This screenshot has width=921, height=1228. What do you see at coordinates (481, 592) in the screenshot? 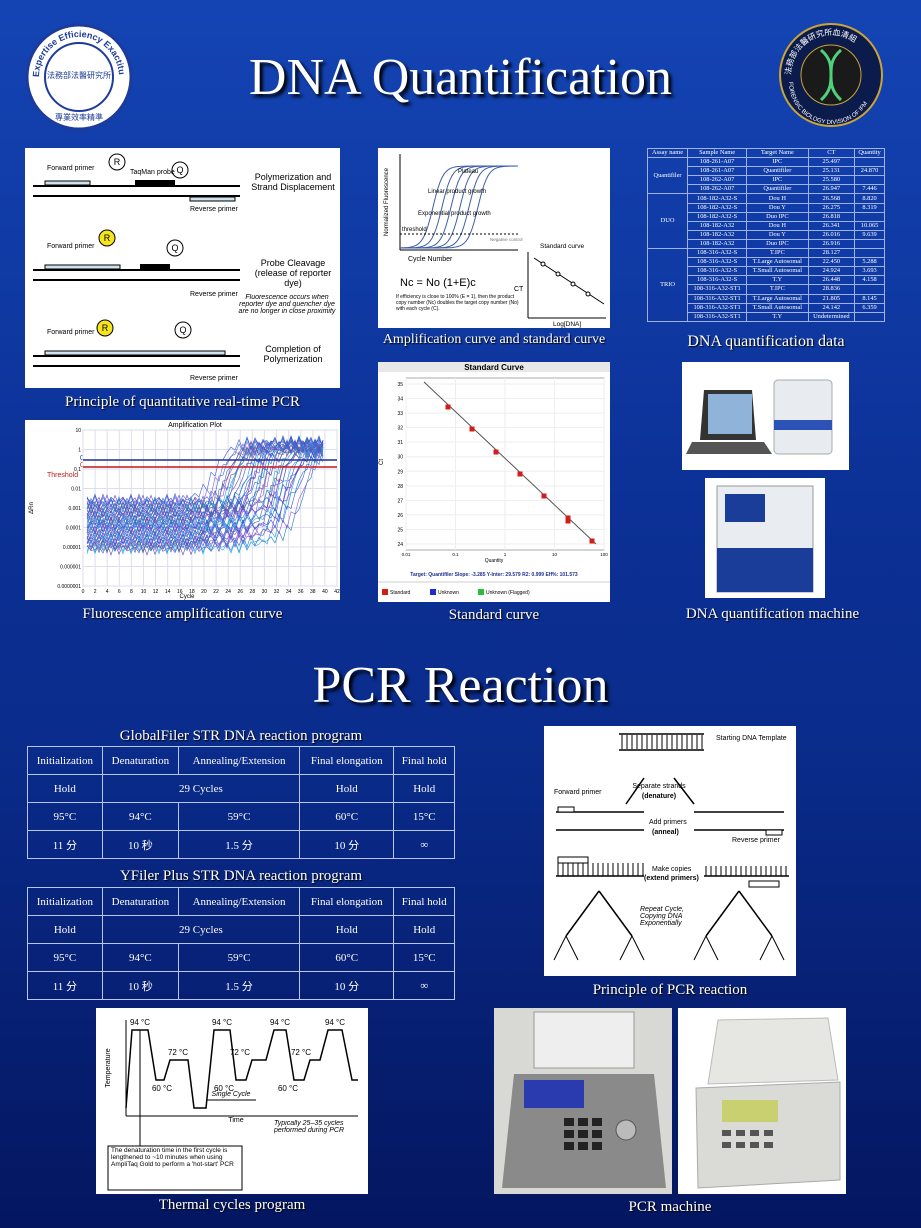
I see `legend-swatch` at bounding box center [481, 592].